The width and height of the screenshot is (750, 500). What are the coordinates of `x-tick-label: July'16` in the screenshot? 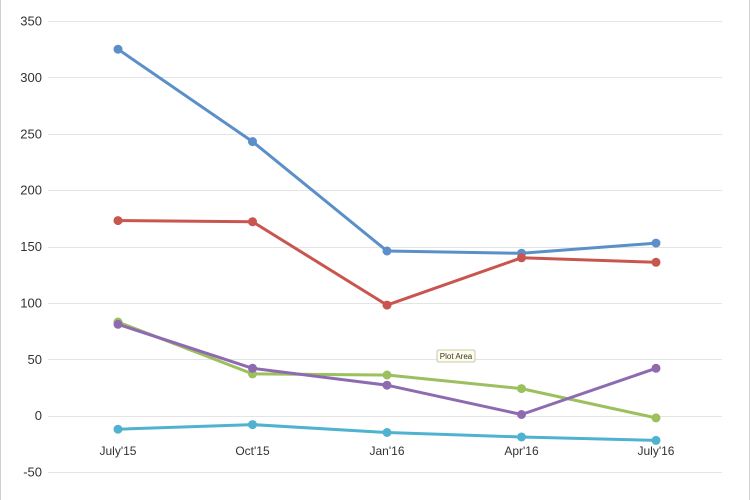 It's located at (656, 451).